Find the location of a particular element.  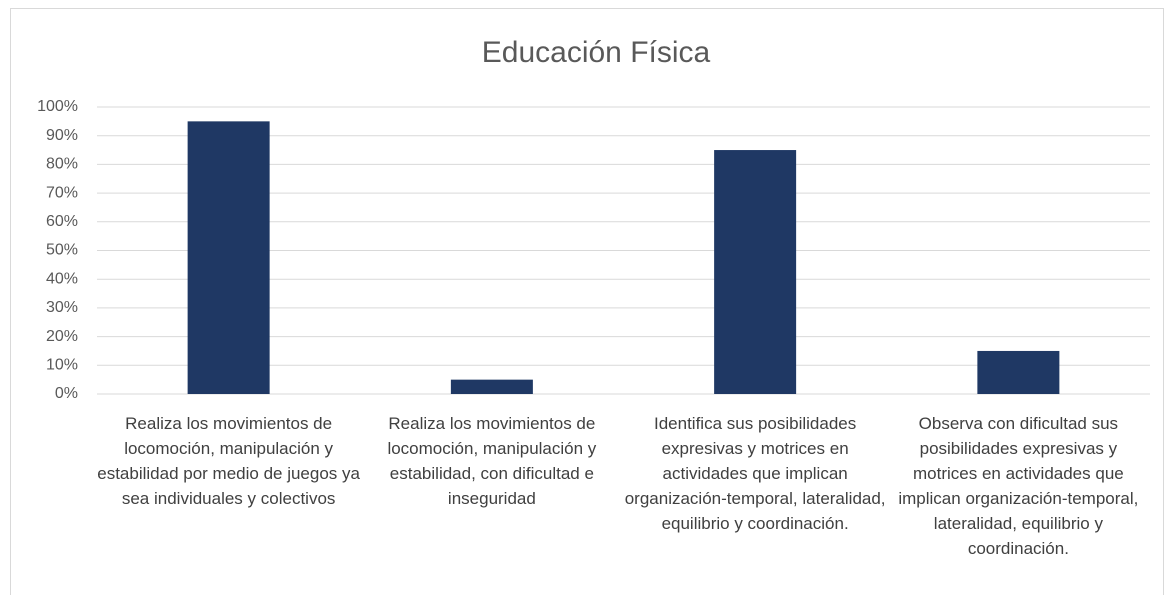

y-tick-label: 10% is located at coordinates (62, 365).